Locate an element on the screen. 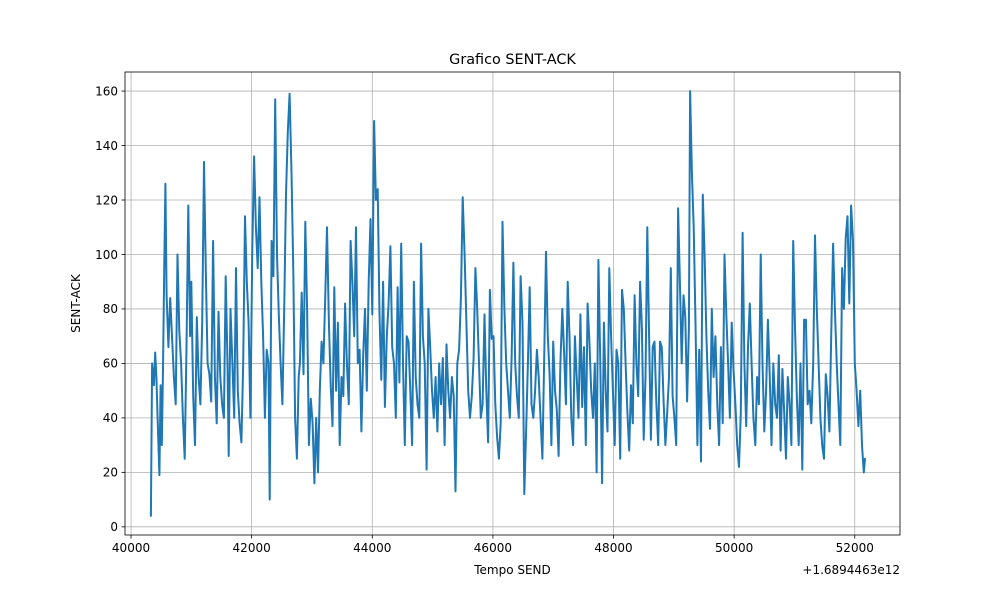 This screenshot has height=600, width=1000. y-axis: 0 20 40 60 80 100 120 140 160 is located at coordinates (110, 309).